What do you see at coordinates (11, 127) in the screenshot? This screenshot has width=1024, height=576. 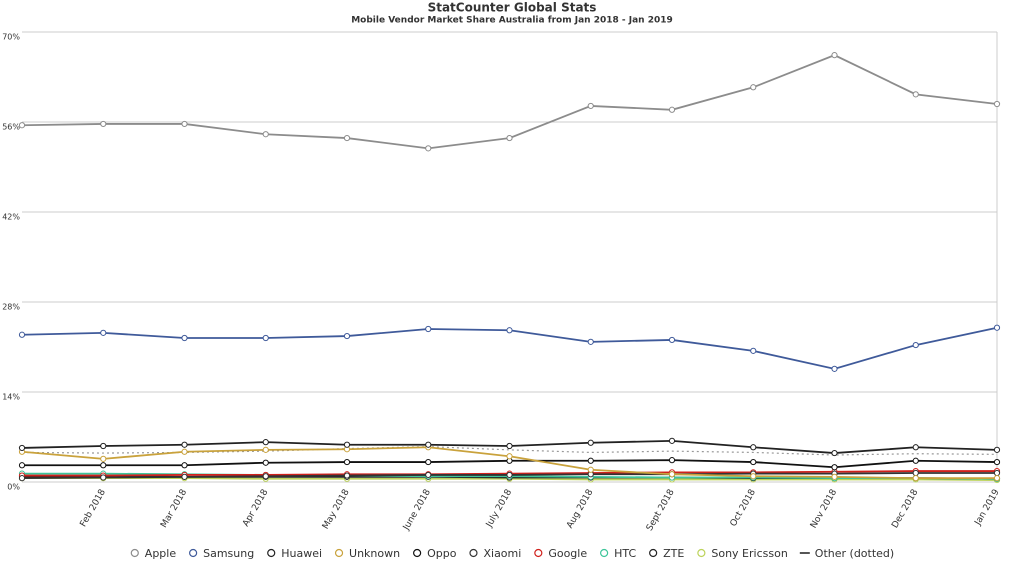 I see `y-tick-label: 56%` at bounding box center [11, 127].